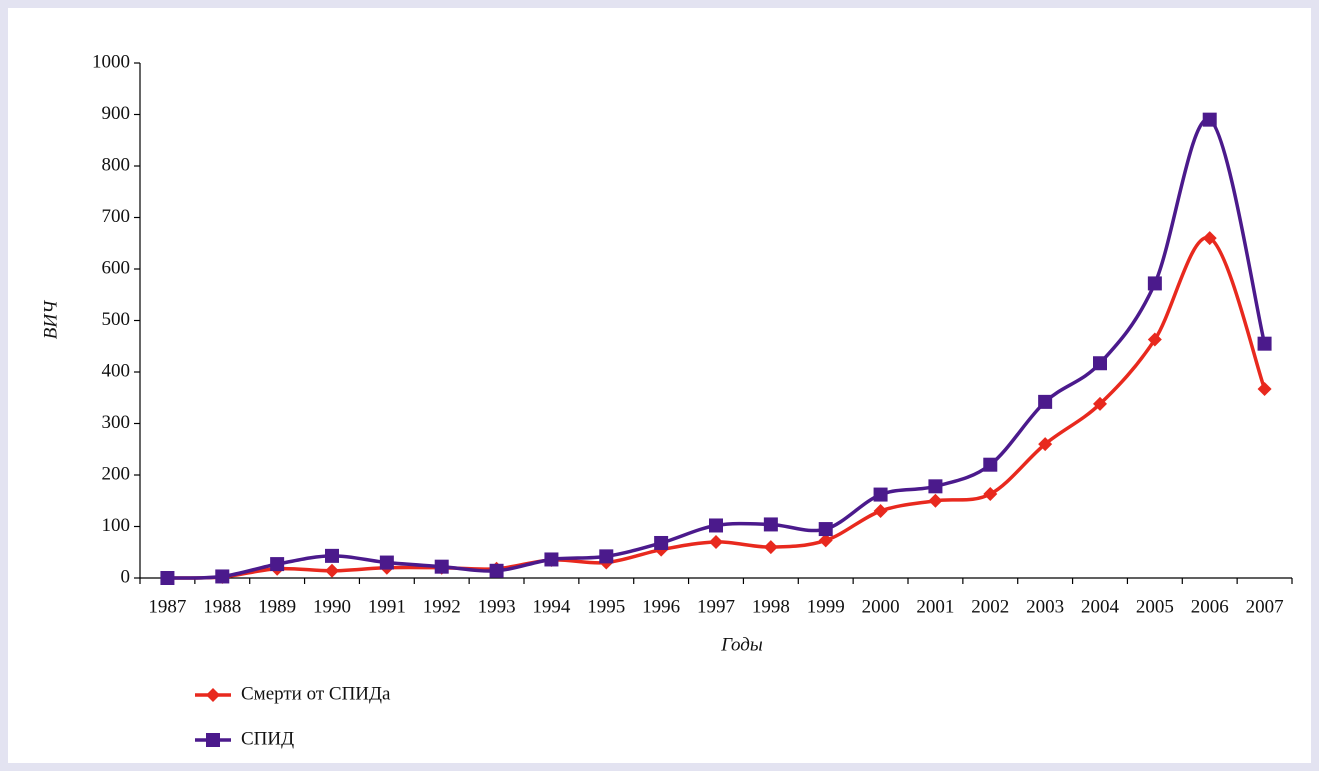 Image resolution: width=1319 pixels, height=771 pixels. What do you see at coordinates (277, 606) in the screenshot?
I see `x-tick-label: 1989` at bounding box center [277, 606].